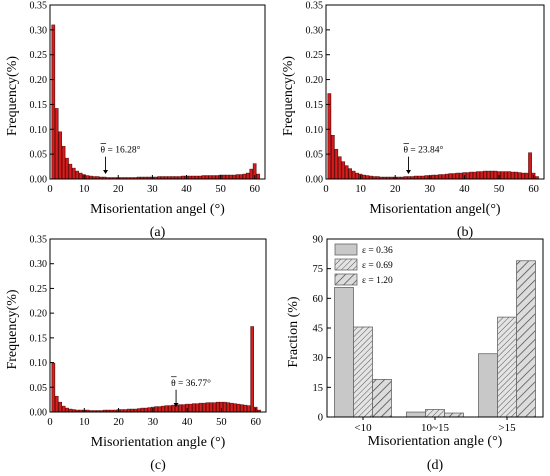 Image resolution: width=550 pixels, height=476 pixels. I want to click on y-tick-label: 0.15, so click(39, 105).